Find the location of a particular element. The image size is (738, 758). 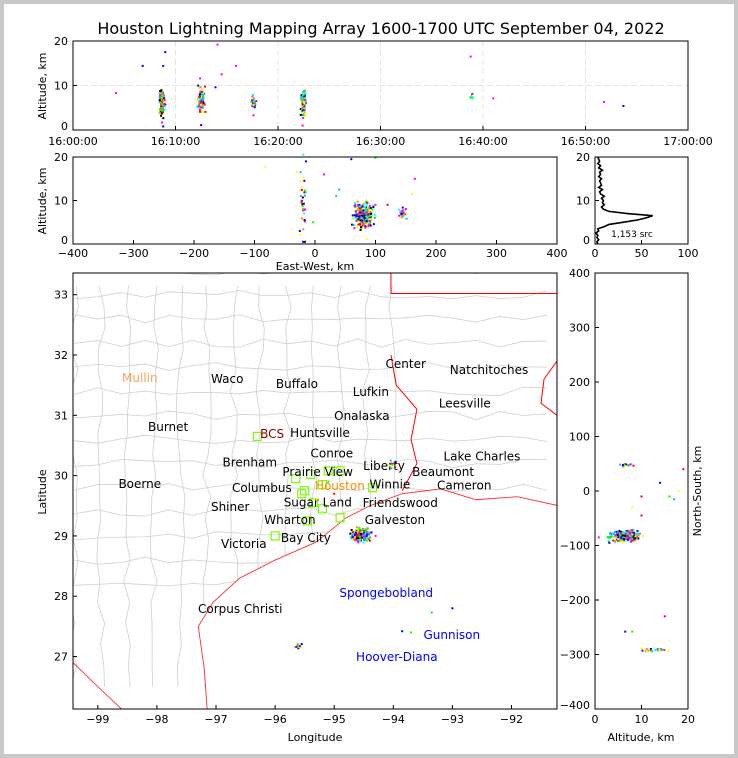

y-axis-label: Latitude is located at coordinates (42, 492).